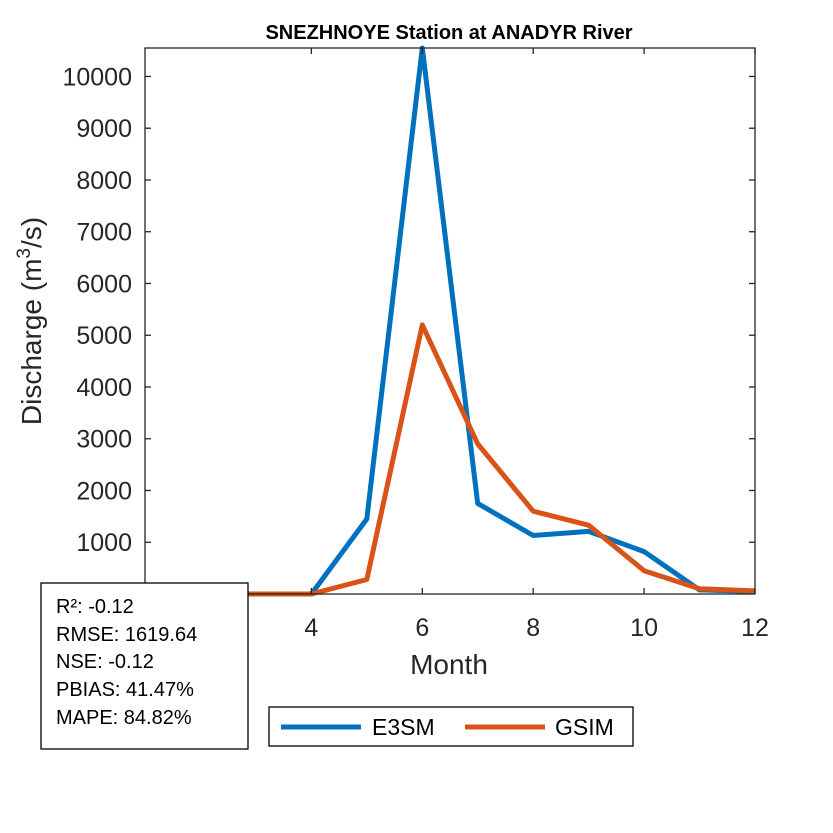 The width and height of the screenshot is (833, 833). Describe the element at coordinates (104, 440) in the screenshot. I see `y-tick-label: 3000` at that location.